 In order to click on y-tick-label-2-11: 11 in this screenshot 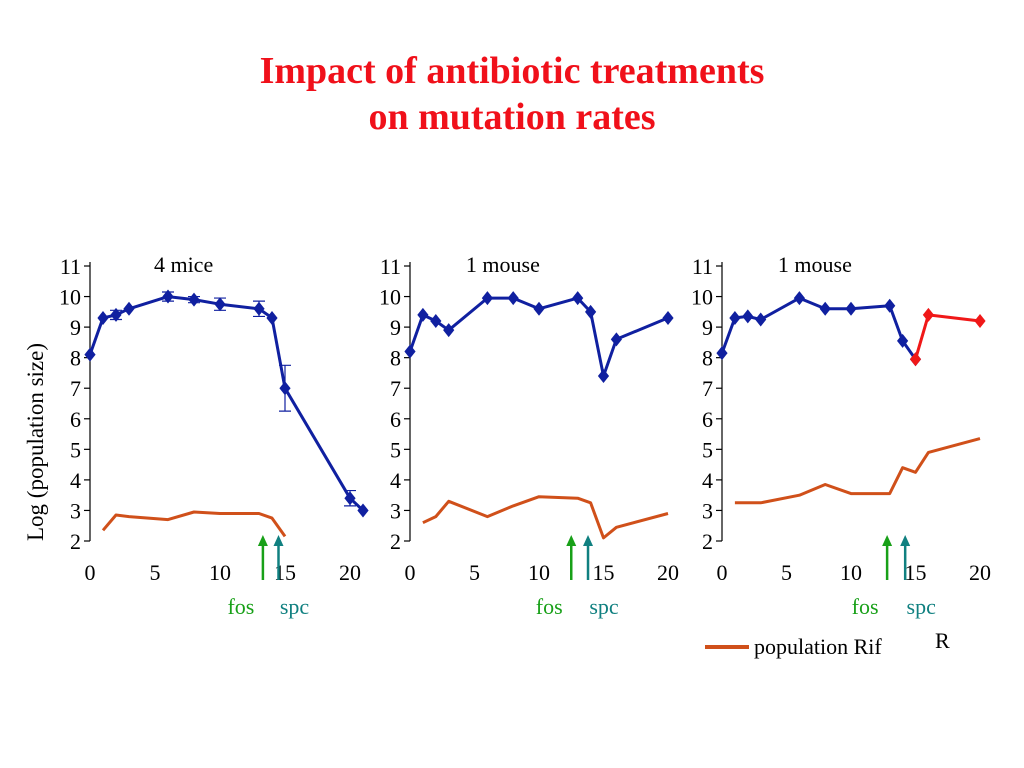, I will do `click(390, 266)`.